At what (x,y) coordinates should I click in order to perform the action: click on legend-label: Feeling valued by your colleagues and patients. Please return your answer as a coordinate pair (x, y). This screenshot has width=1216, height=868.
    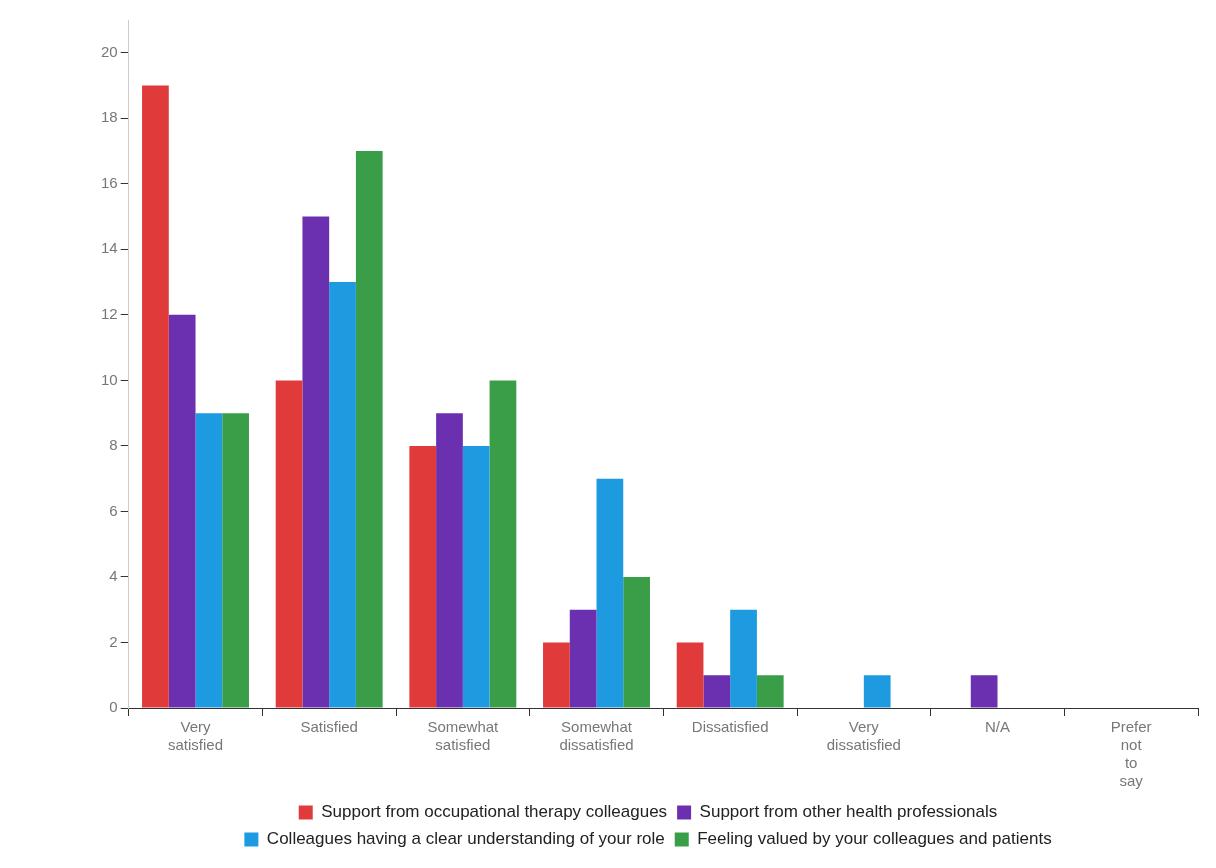
    Looking at the image, I should click on (874, 839).